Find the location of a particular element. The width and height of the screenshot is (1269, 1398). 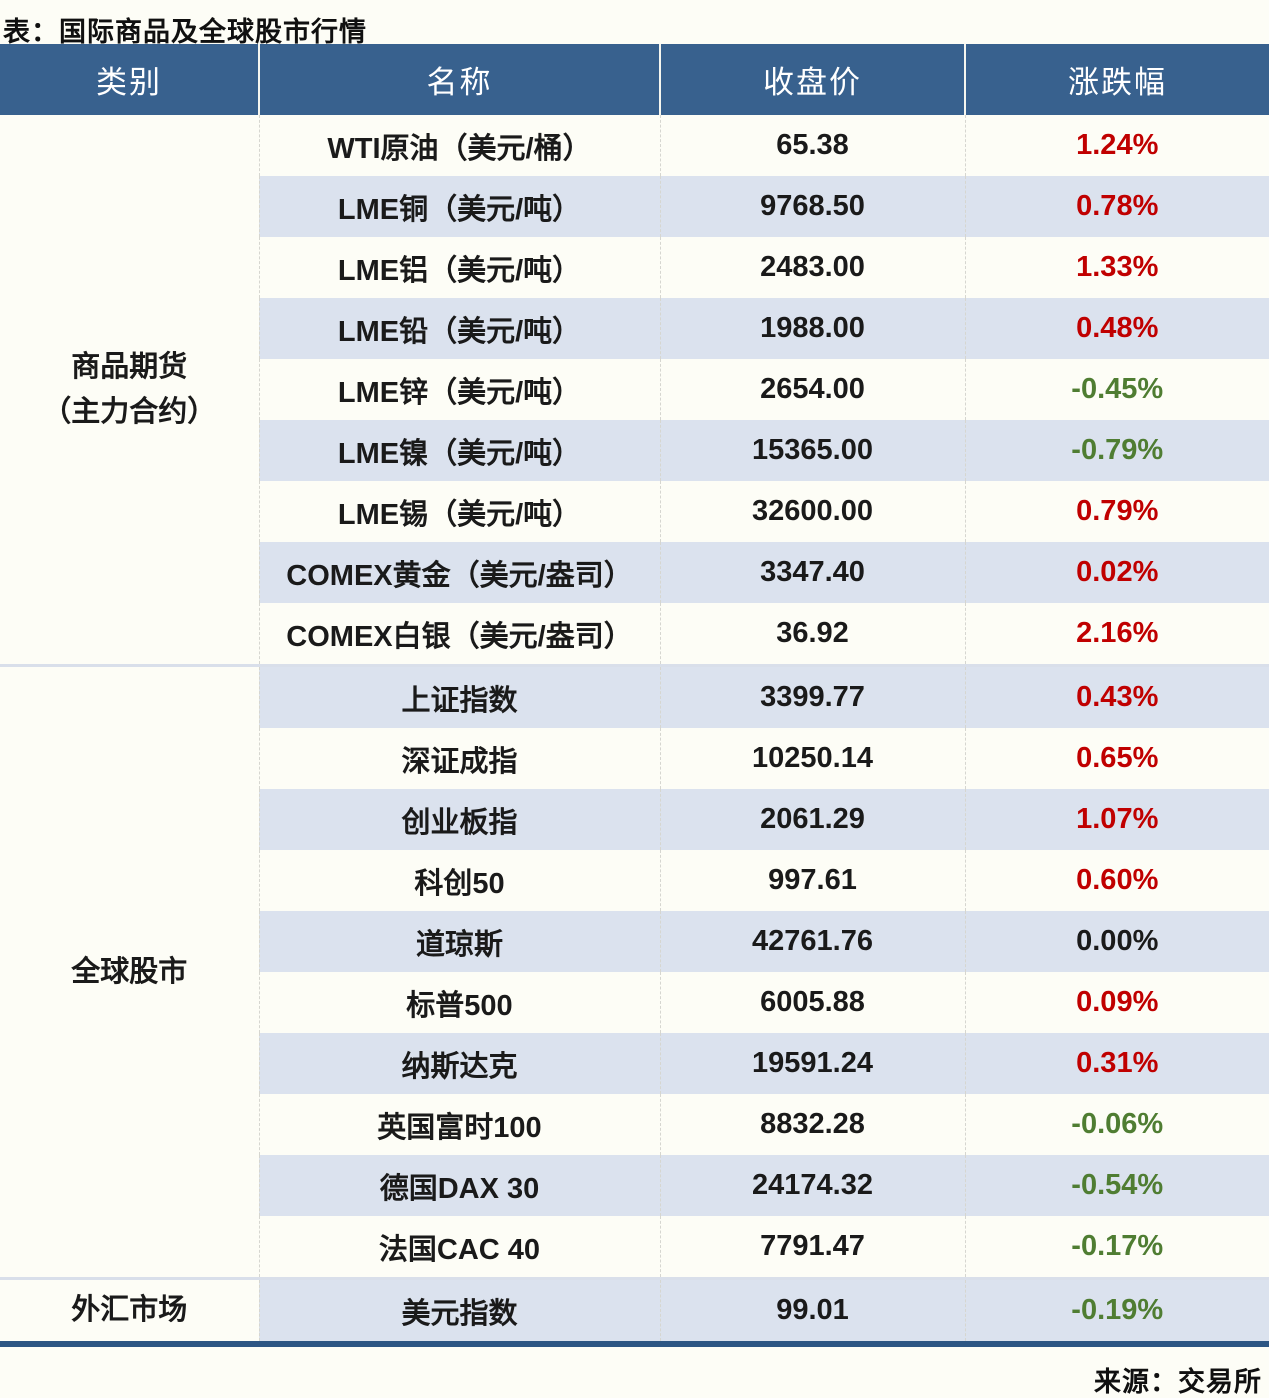

table-row: LME锌（美元/吨） 2654.00 -0.45% is located at coordinates (634, 389).